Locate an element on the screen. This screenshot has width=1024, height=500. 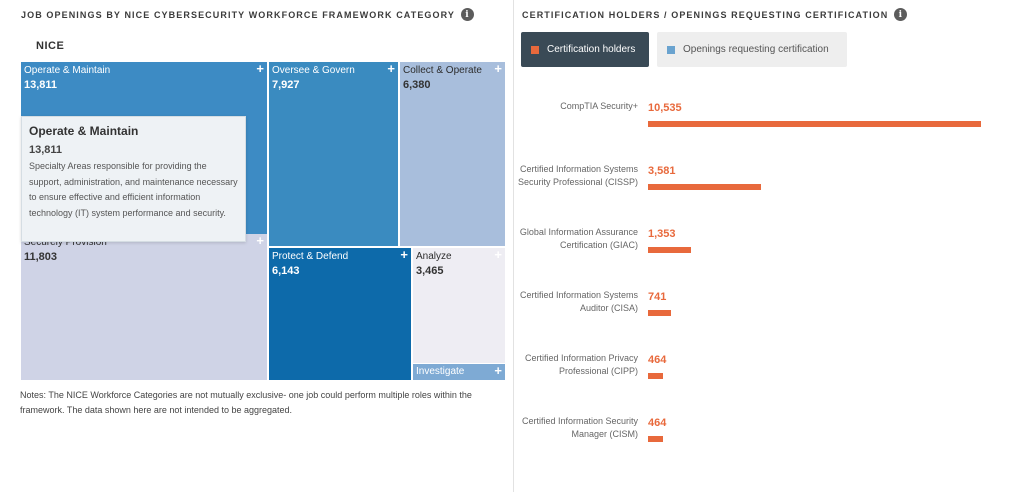
tile-name: Investigate is located at coordinates (440, 371).